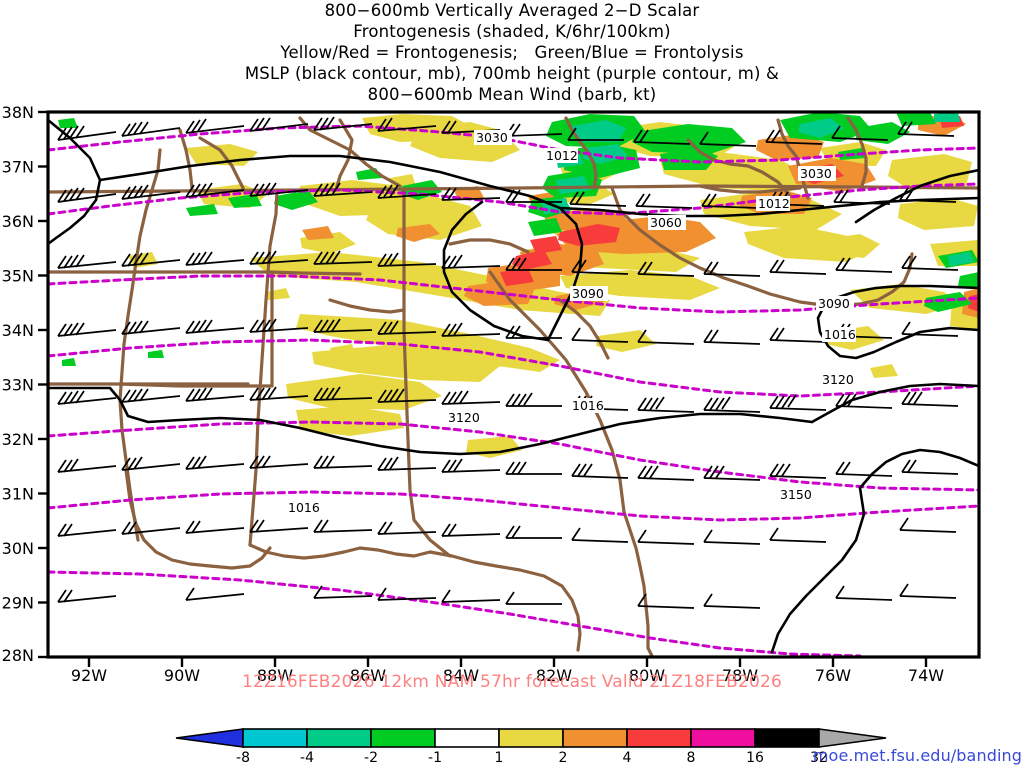 Image resolution: width=1024 pixels, height=768 pixels. Describe the element at coordinates (18, 494) in the screenshot. I see `y-tick-label: 31N` at that location.